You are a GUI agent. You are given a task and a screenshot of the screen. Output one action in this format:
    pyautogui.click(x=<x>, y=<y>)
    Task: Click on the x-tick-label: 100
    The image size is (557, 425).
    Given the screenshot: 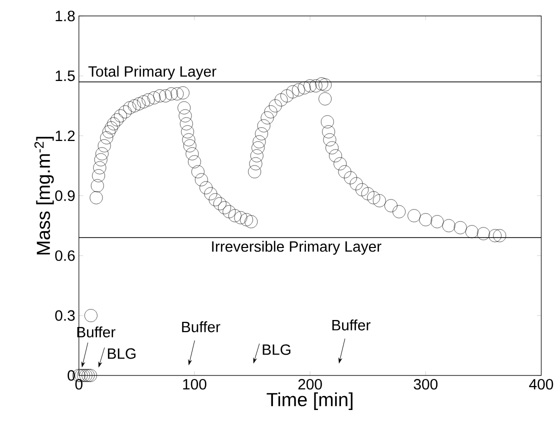 What is the action you would take?
    pyautogui.click(x=194, y=384)
    